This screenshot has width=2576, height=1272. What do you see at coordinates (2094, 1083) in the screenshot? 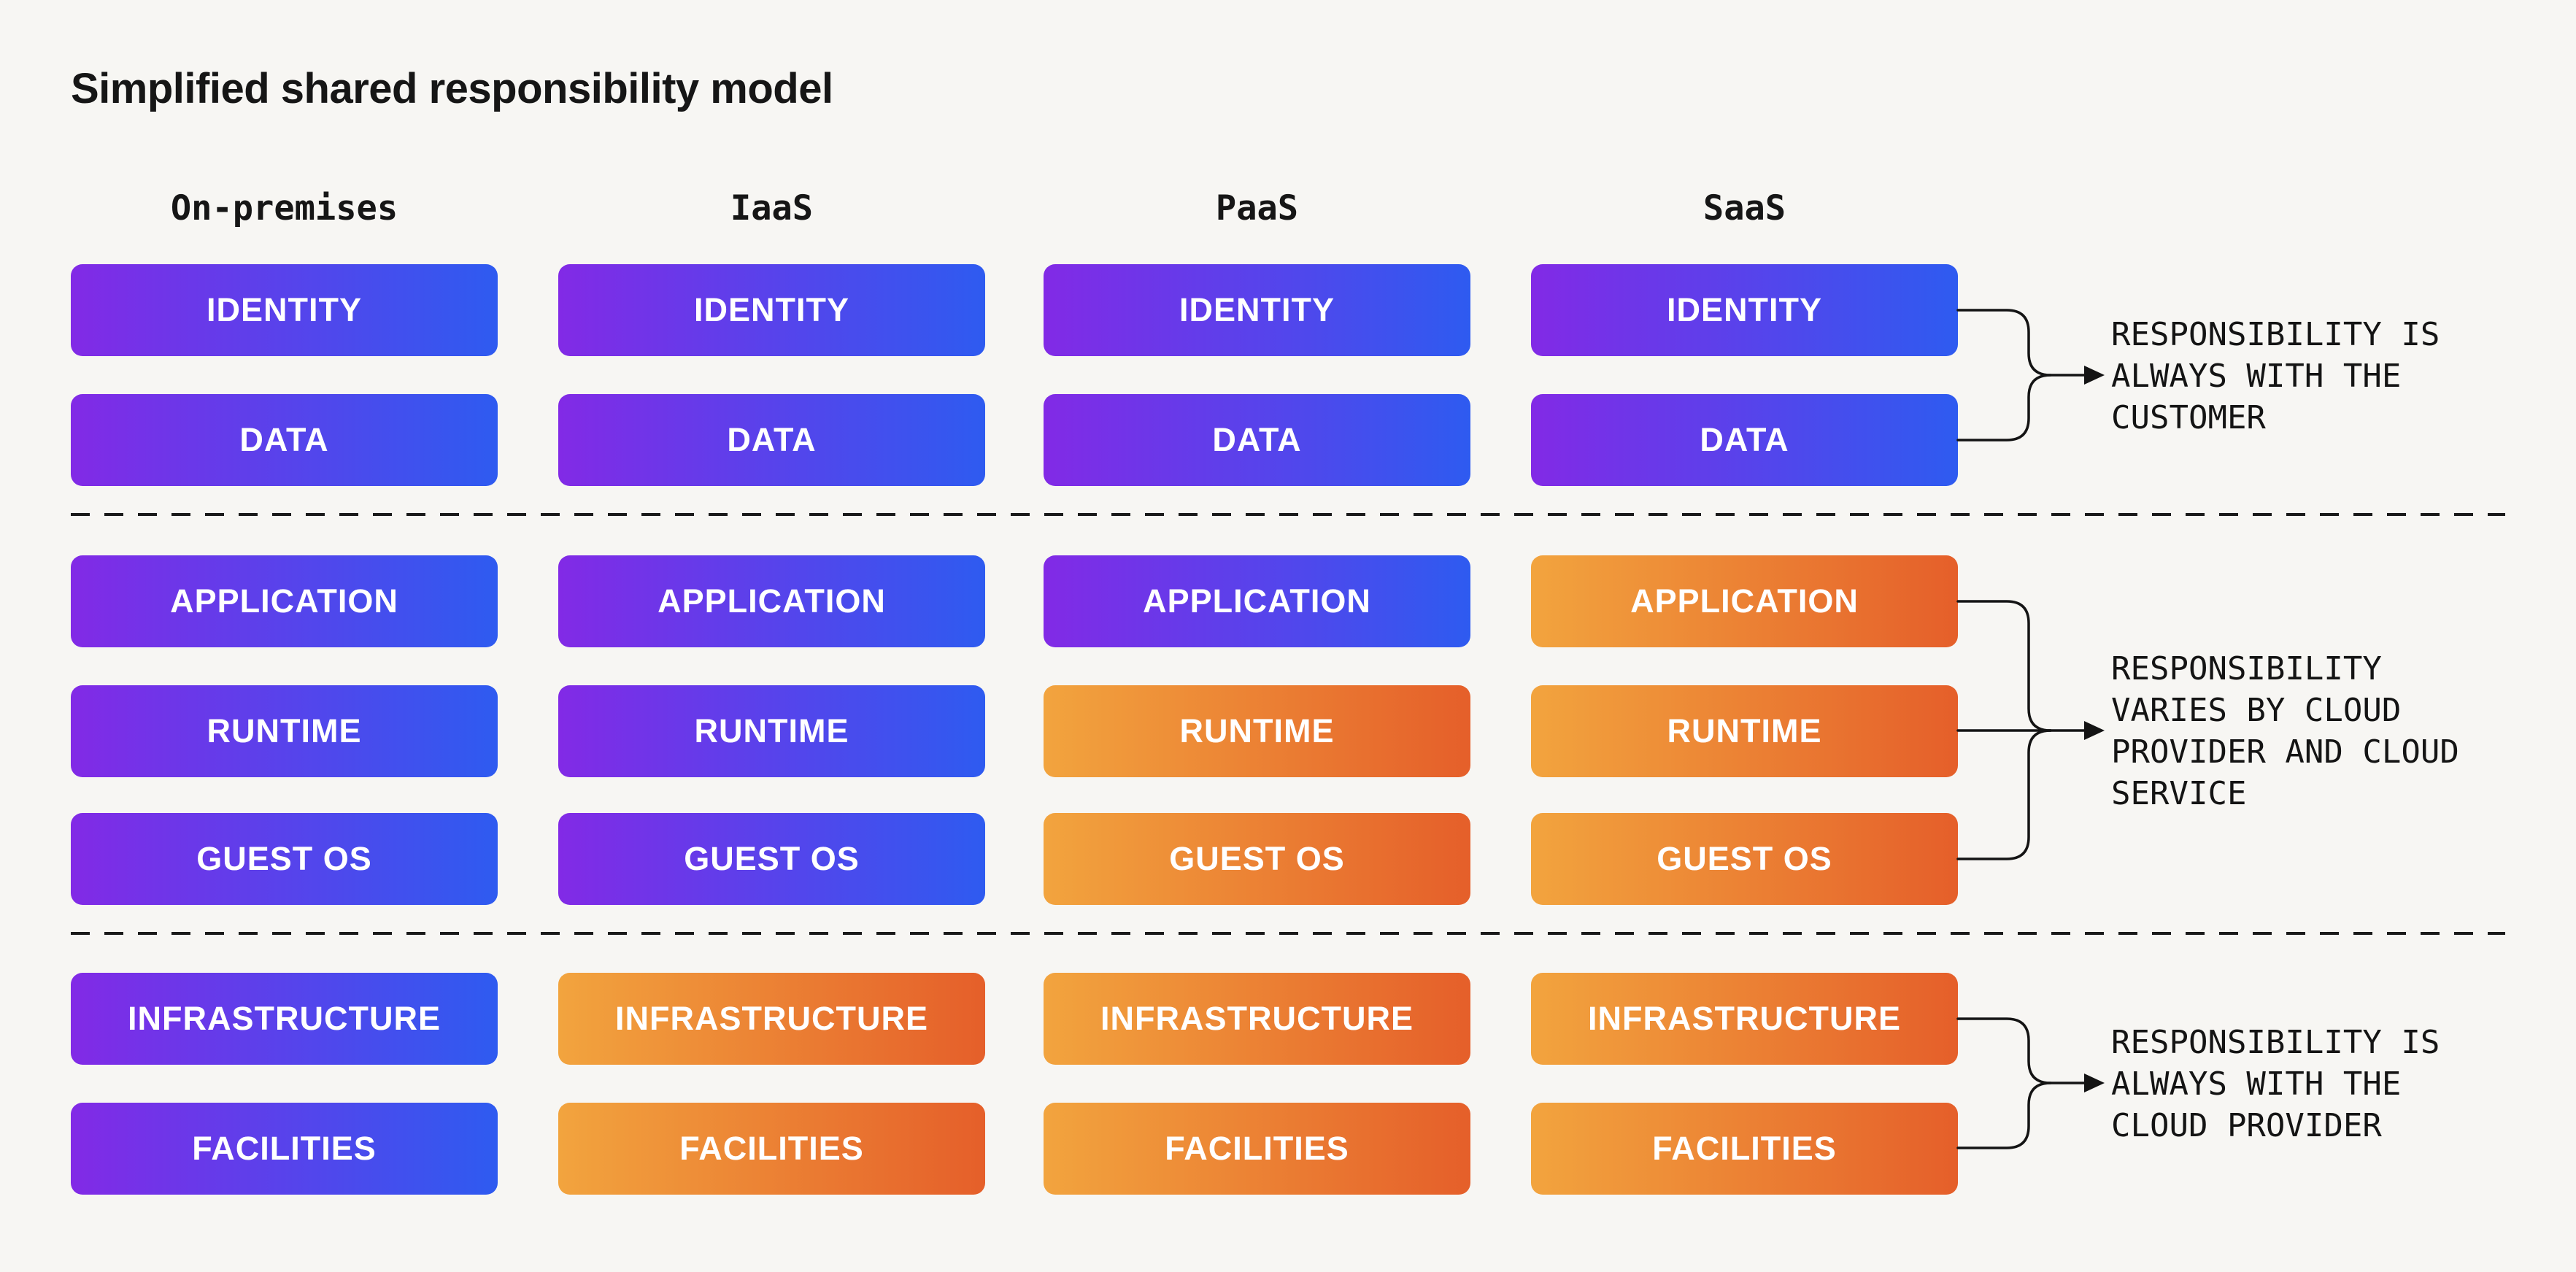
I see `arrowhead-provider` at bounding box center [2094, 1083].